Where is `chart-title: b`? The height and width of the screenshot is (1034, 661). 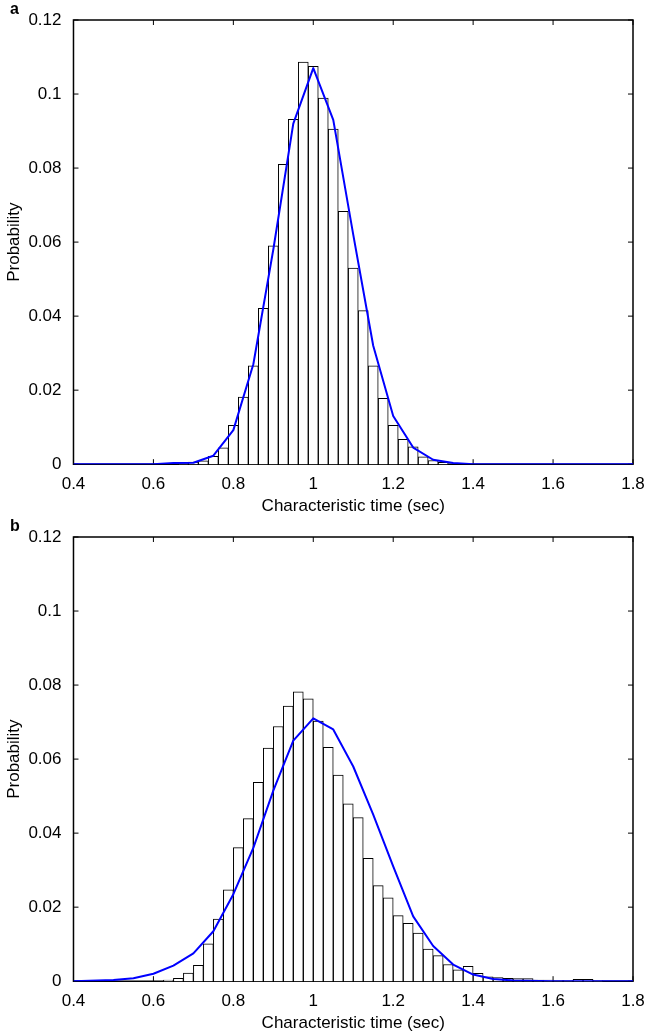 chart-title: b is located at coordinates (15, 526).